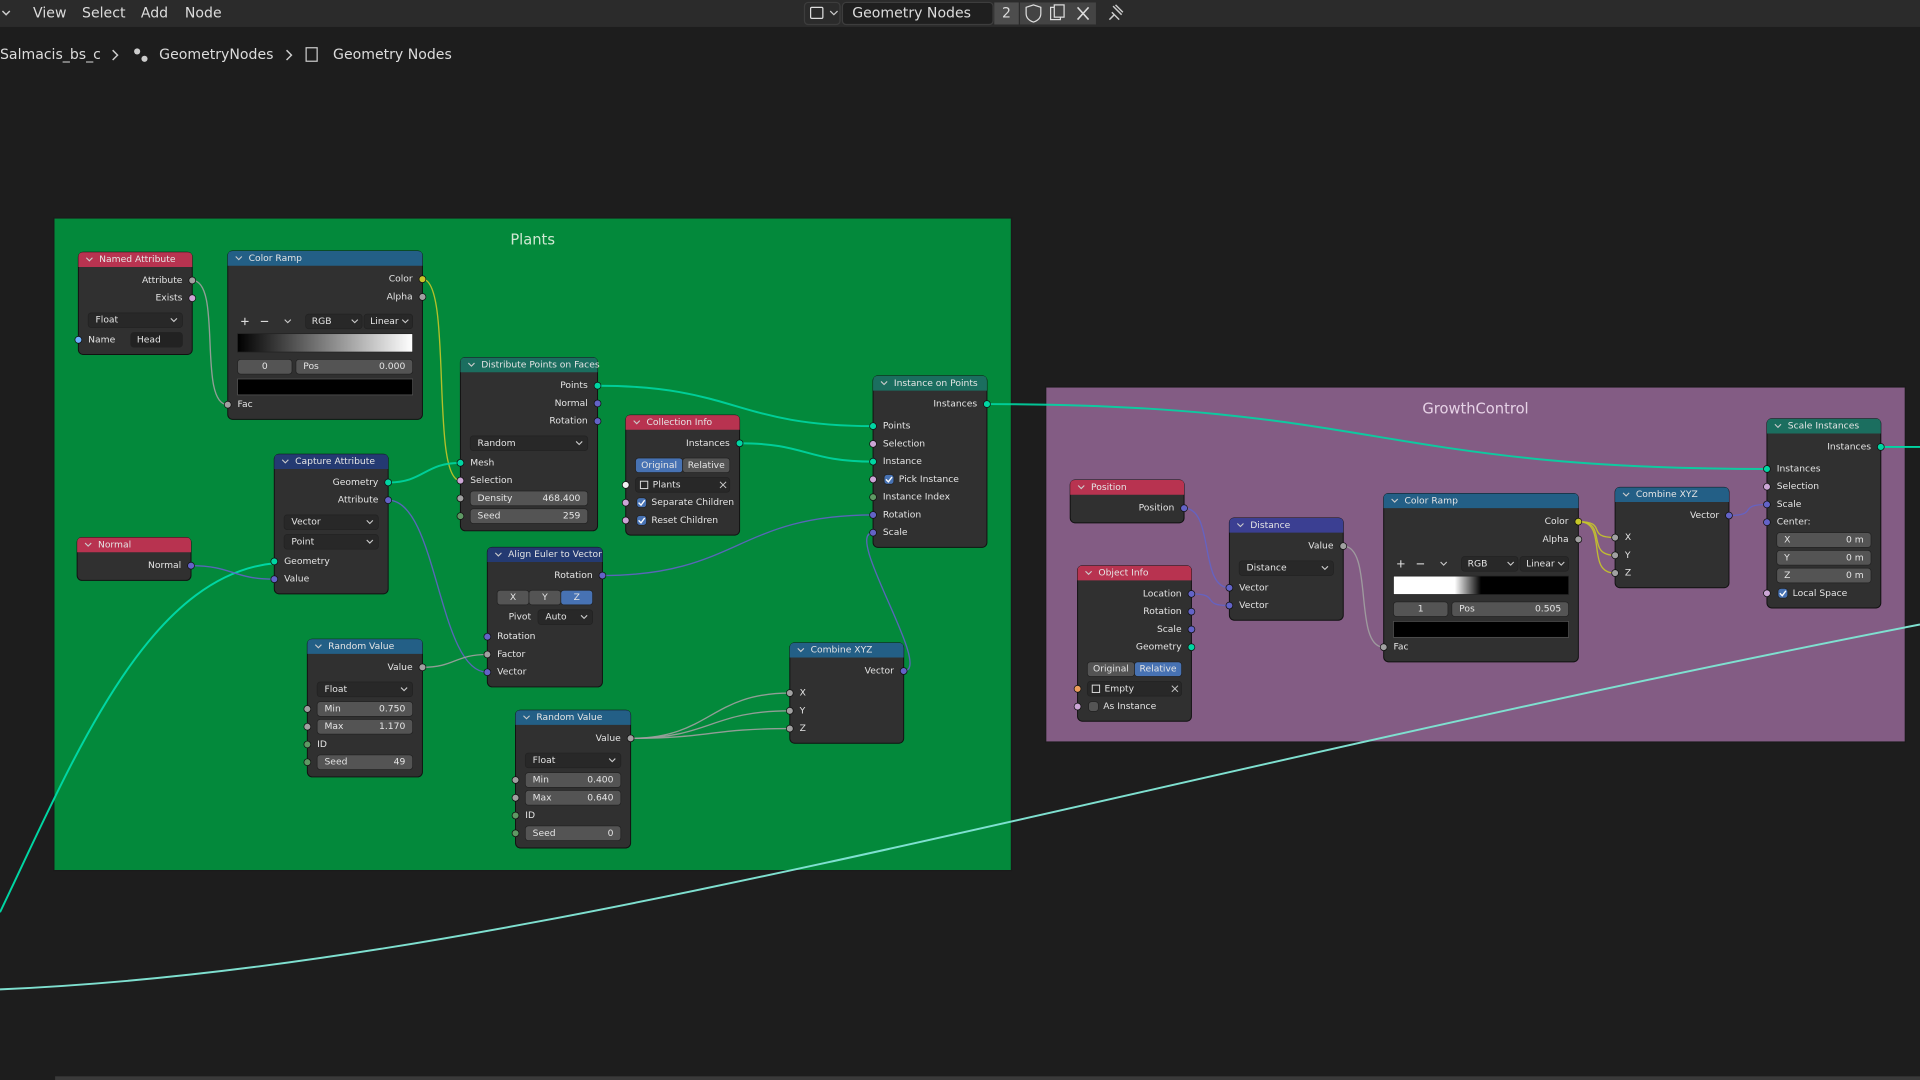 Image resolution: width=1920 pixels, height=1080 pixels. Describe the element at coordinates (1401, 564) in the screenshot. I see `add-stop-icon` at that location.